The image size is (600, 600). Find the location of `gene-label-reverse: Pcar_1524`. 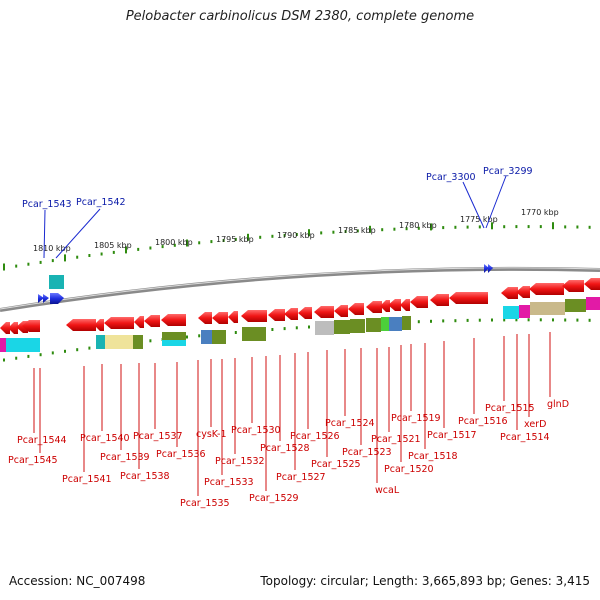

gene-label-reverse: Pcar_1524 is located at coordinates (350, 423).